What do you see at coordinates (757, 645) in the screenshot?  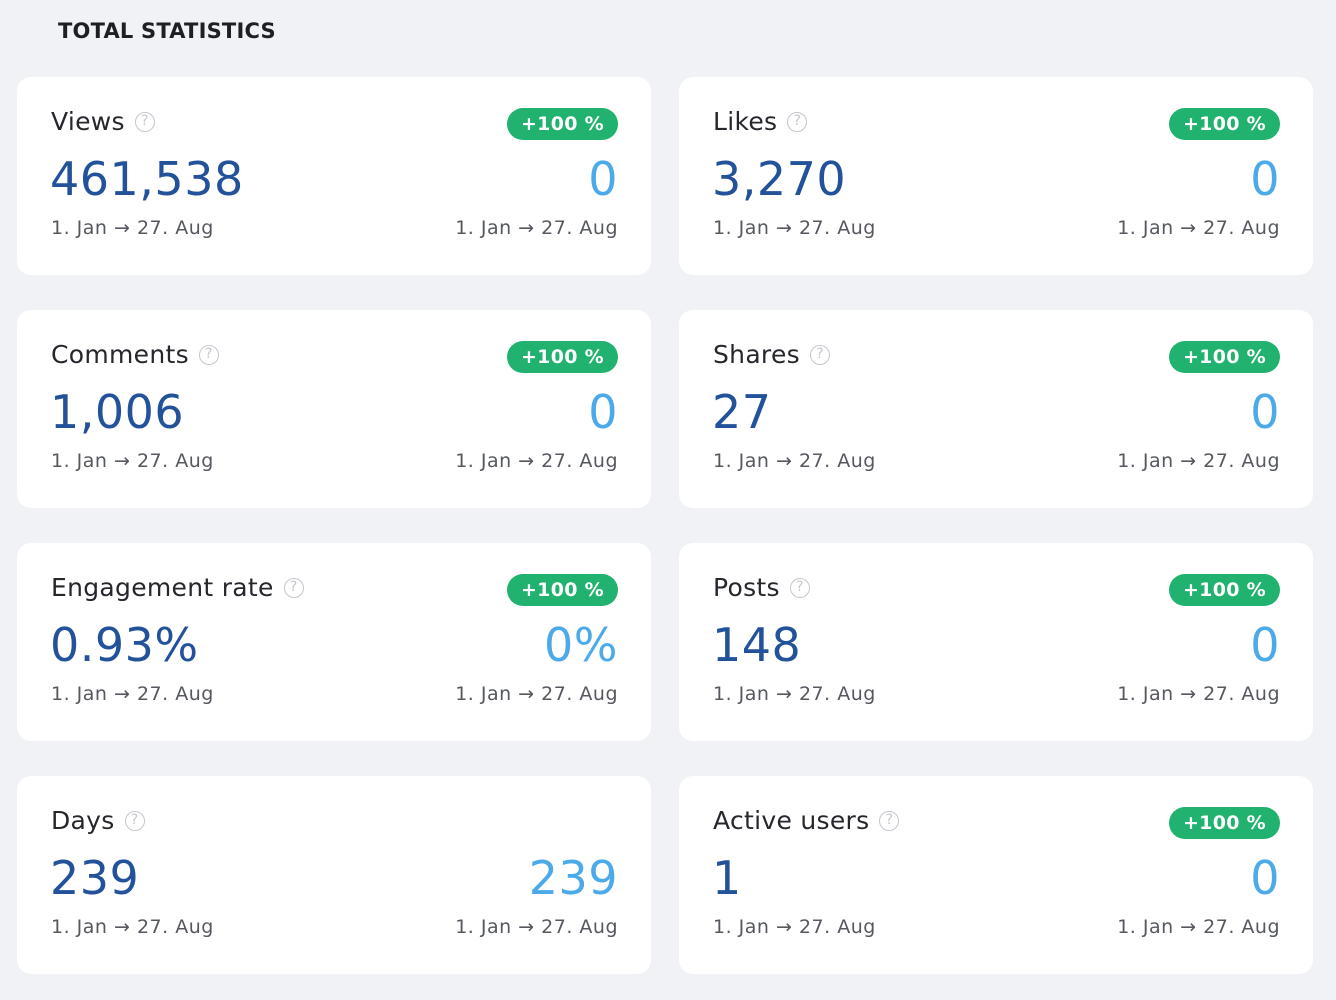 I see `current-value: 148` at bounding box center [757, 645].